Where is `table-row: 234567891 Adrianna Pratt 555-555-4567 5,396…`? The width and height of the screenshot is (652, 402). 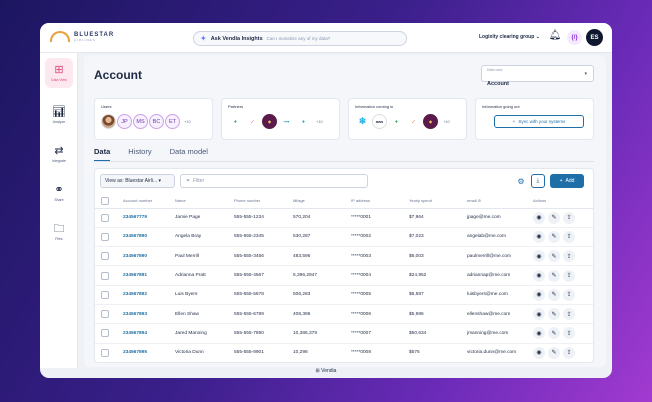
table-row: 234567891 Adrianna Pratt 555-555-4567 5,396… is located at coordinates (344, 275).